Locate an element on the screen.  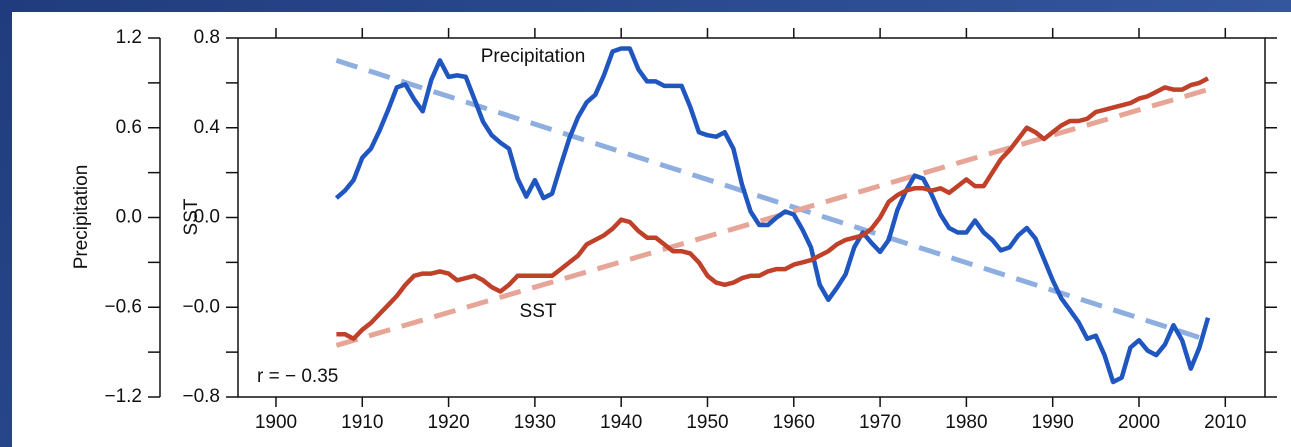
x-tick-label: 2010 is located at coordinates (1225, 422).